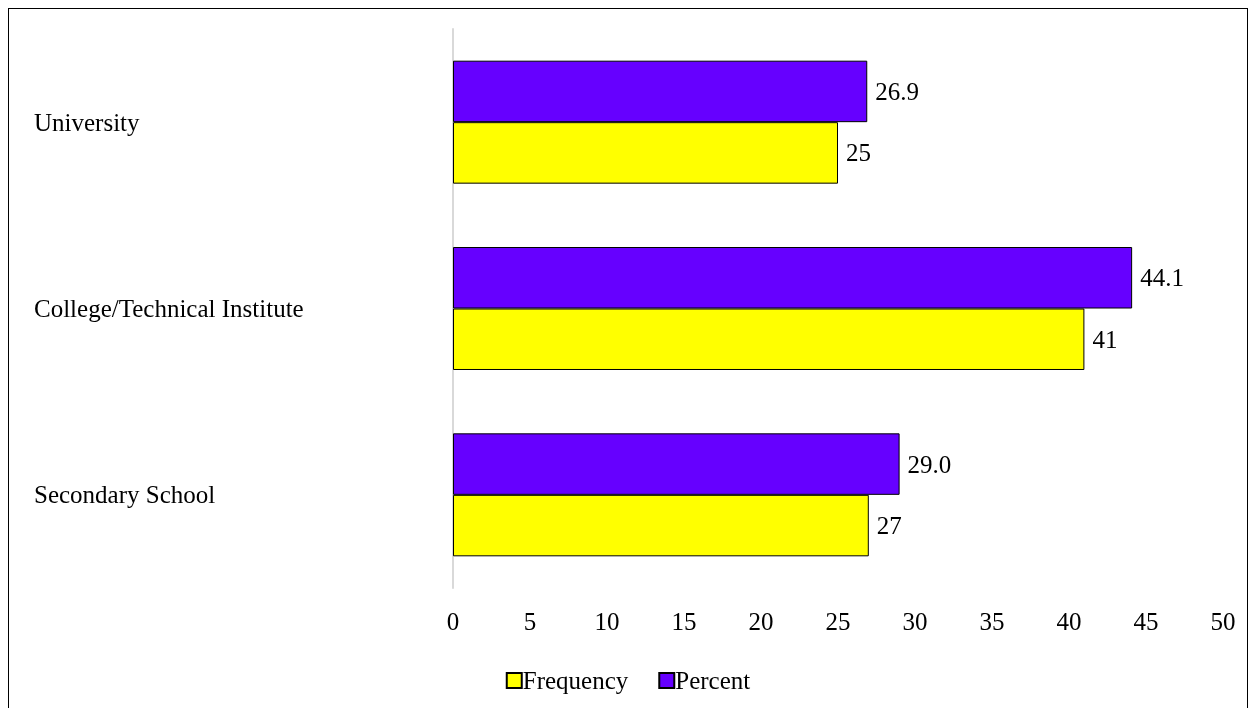  I want to click on x-tick-label: 50, so click(1223, 621).